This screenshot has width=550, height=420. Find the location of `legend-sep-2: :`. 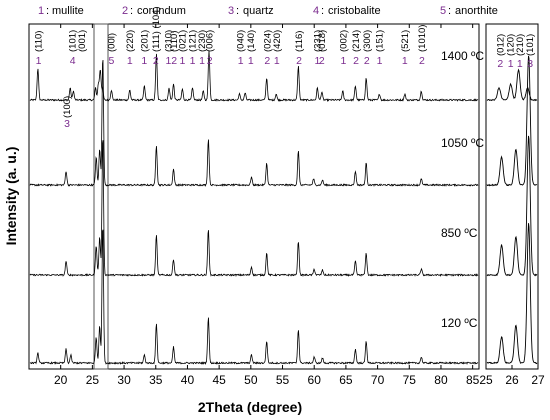

legend-sep-2: : is located at coordinates (131, 11).